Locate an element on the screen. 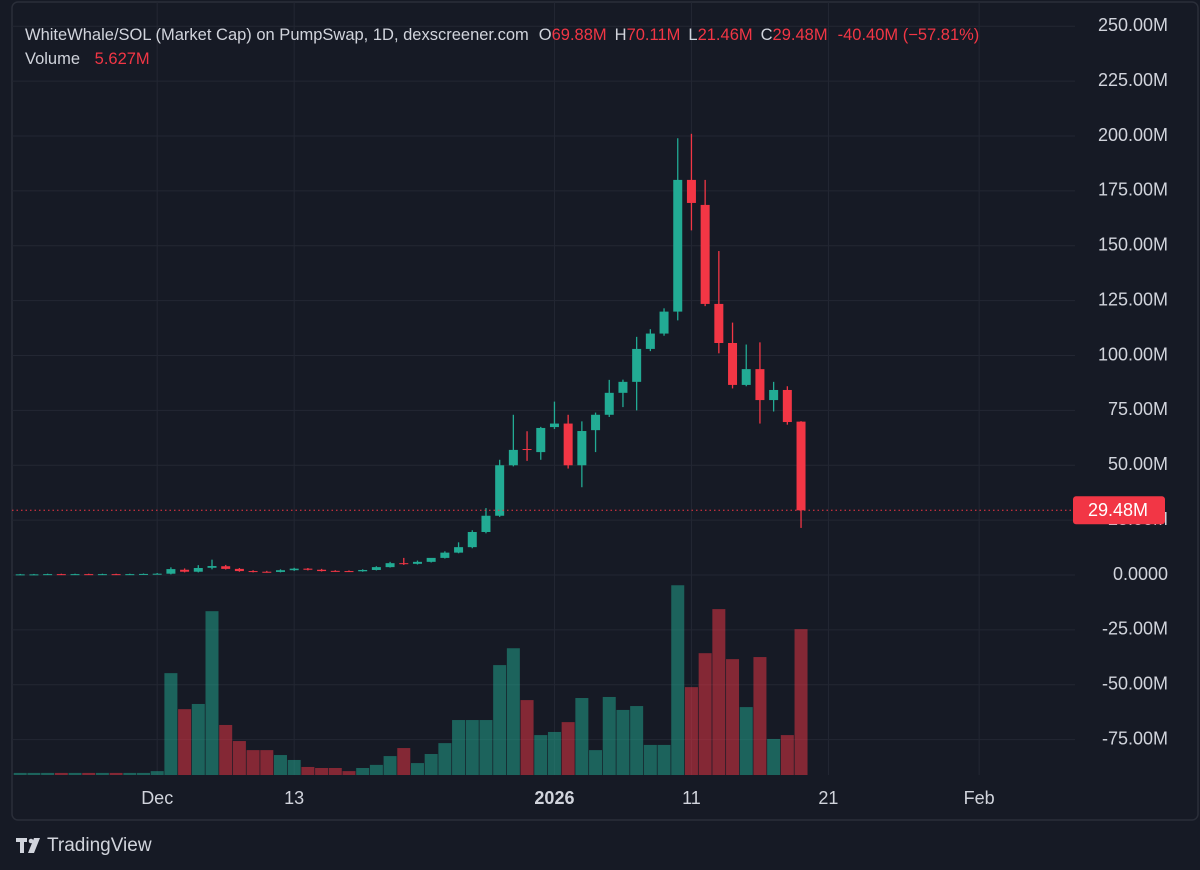 This screenshot has height=870, width=1200. volume-legend: Volume 5.627M is located at coordinates (87, 59).